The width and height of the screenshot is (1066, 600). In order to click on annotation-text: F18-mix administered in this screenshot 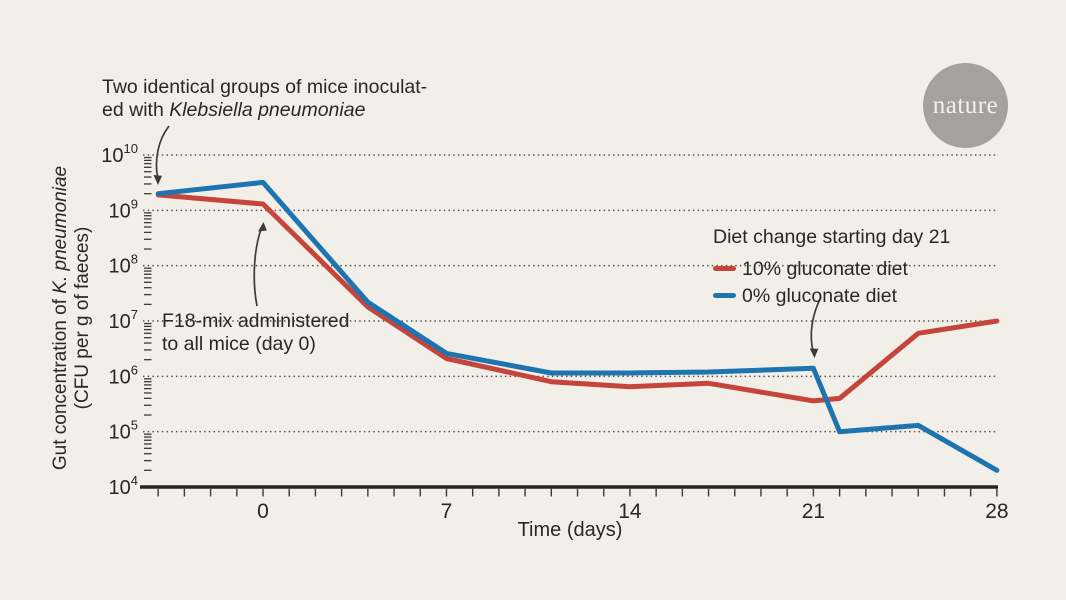, I will do `click(256, 321)`.